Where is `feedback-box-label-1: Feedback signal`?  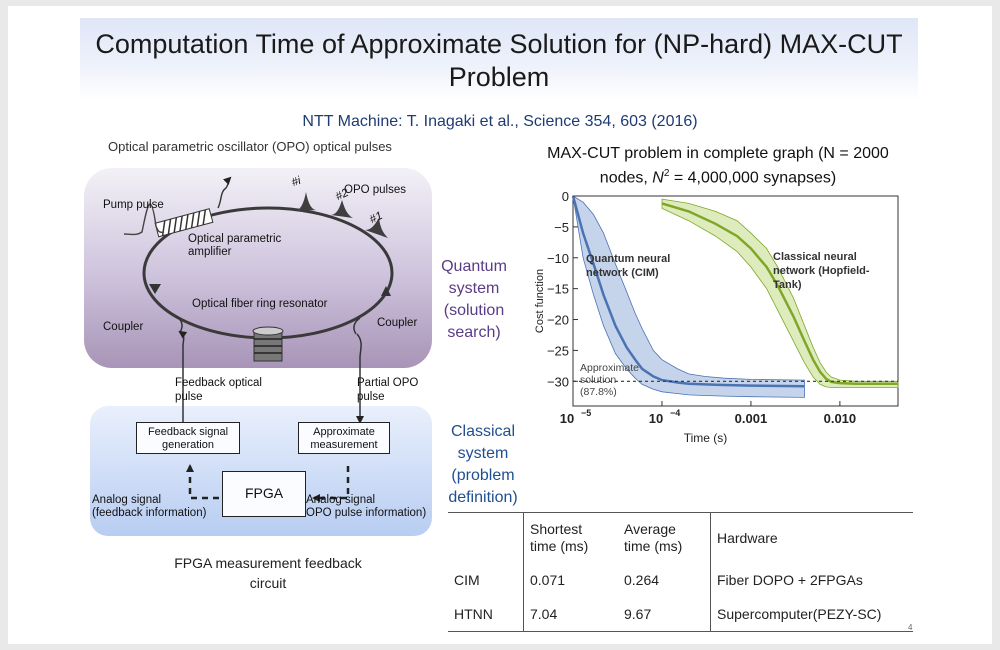
feedback-box-label-1: Feedback signal is located at coordinates (188, 432).